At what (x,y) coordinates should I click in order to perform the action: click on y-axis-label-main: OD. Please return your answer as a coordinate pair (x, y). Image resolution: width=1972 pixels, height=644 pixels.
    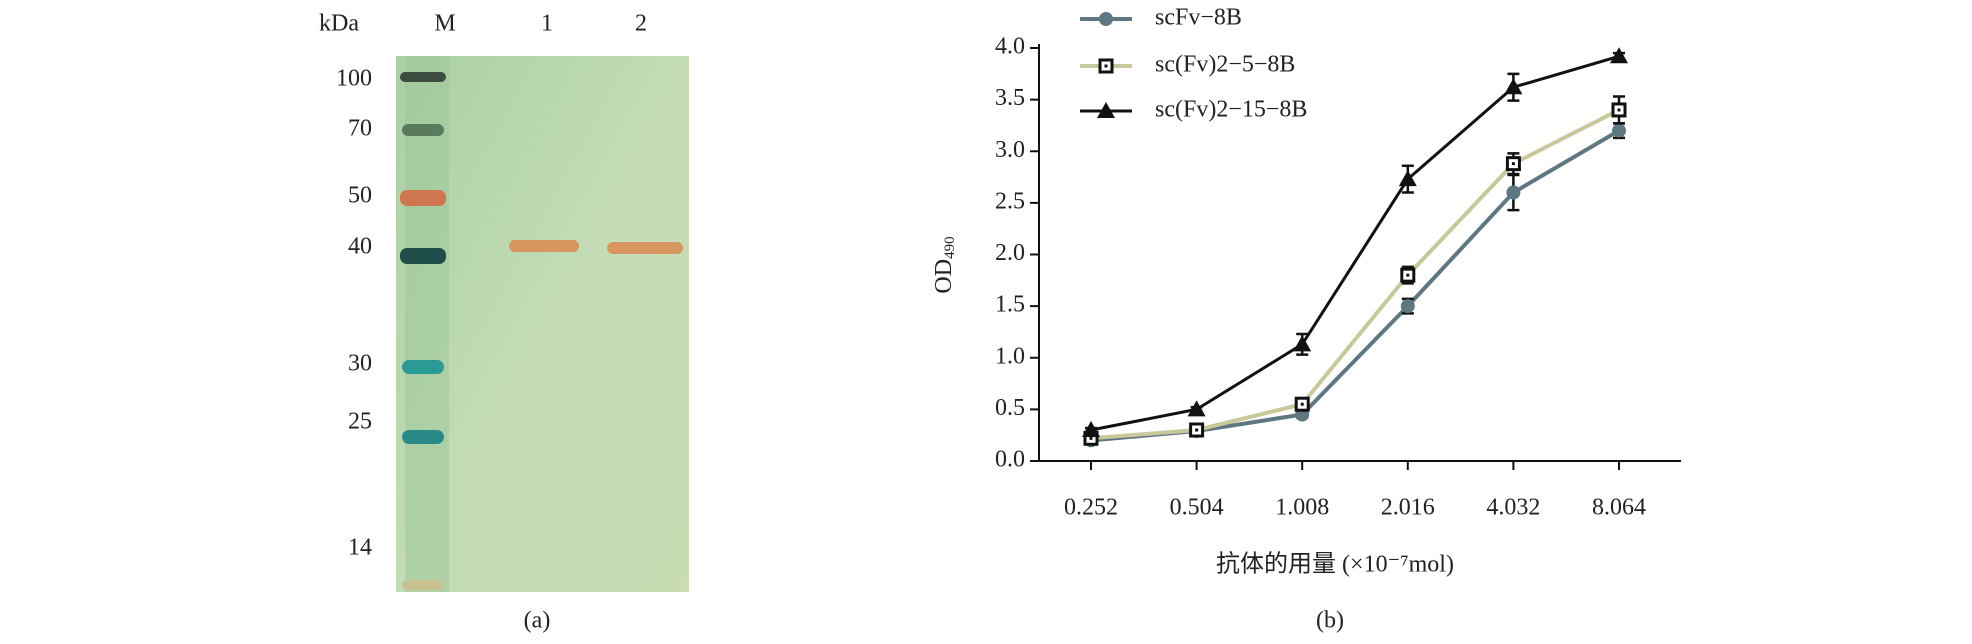
    Looking at the image, I should click on (944, 276).